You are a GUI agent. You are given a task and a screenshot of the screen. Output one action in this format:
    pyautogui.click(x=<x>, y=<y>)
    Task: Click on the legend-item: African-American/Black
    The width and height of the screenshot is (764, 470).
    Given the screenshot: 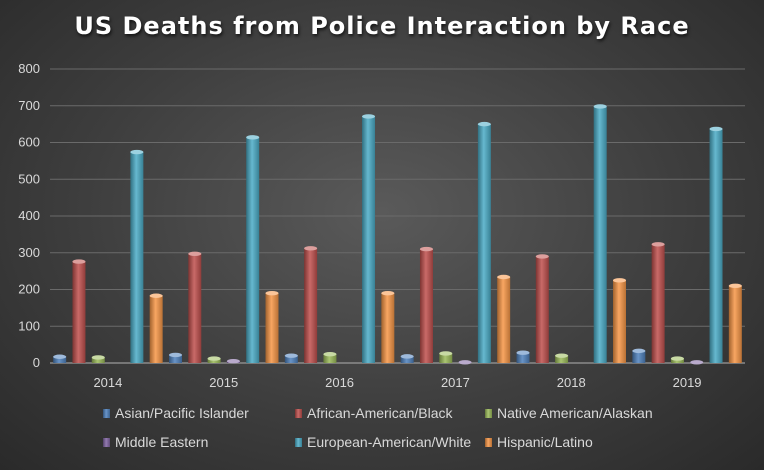 What is the action you would take?
    pyautogui.click(x=374, y=413)
    